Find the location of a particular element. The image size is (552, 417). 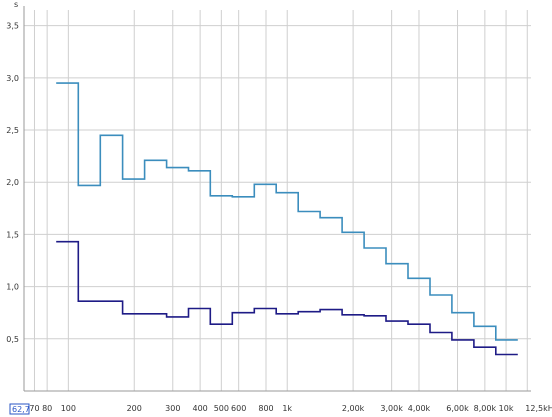

x-tick-label: 200 is located at coordinates (134, 408).